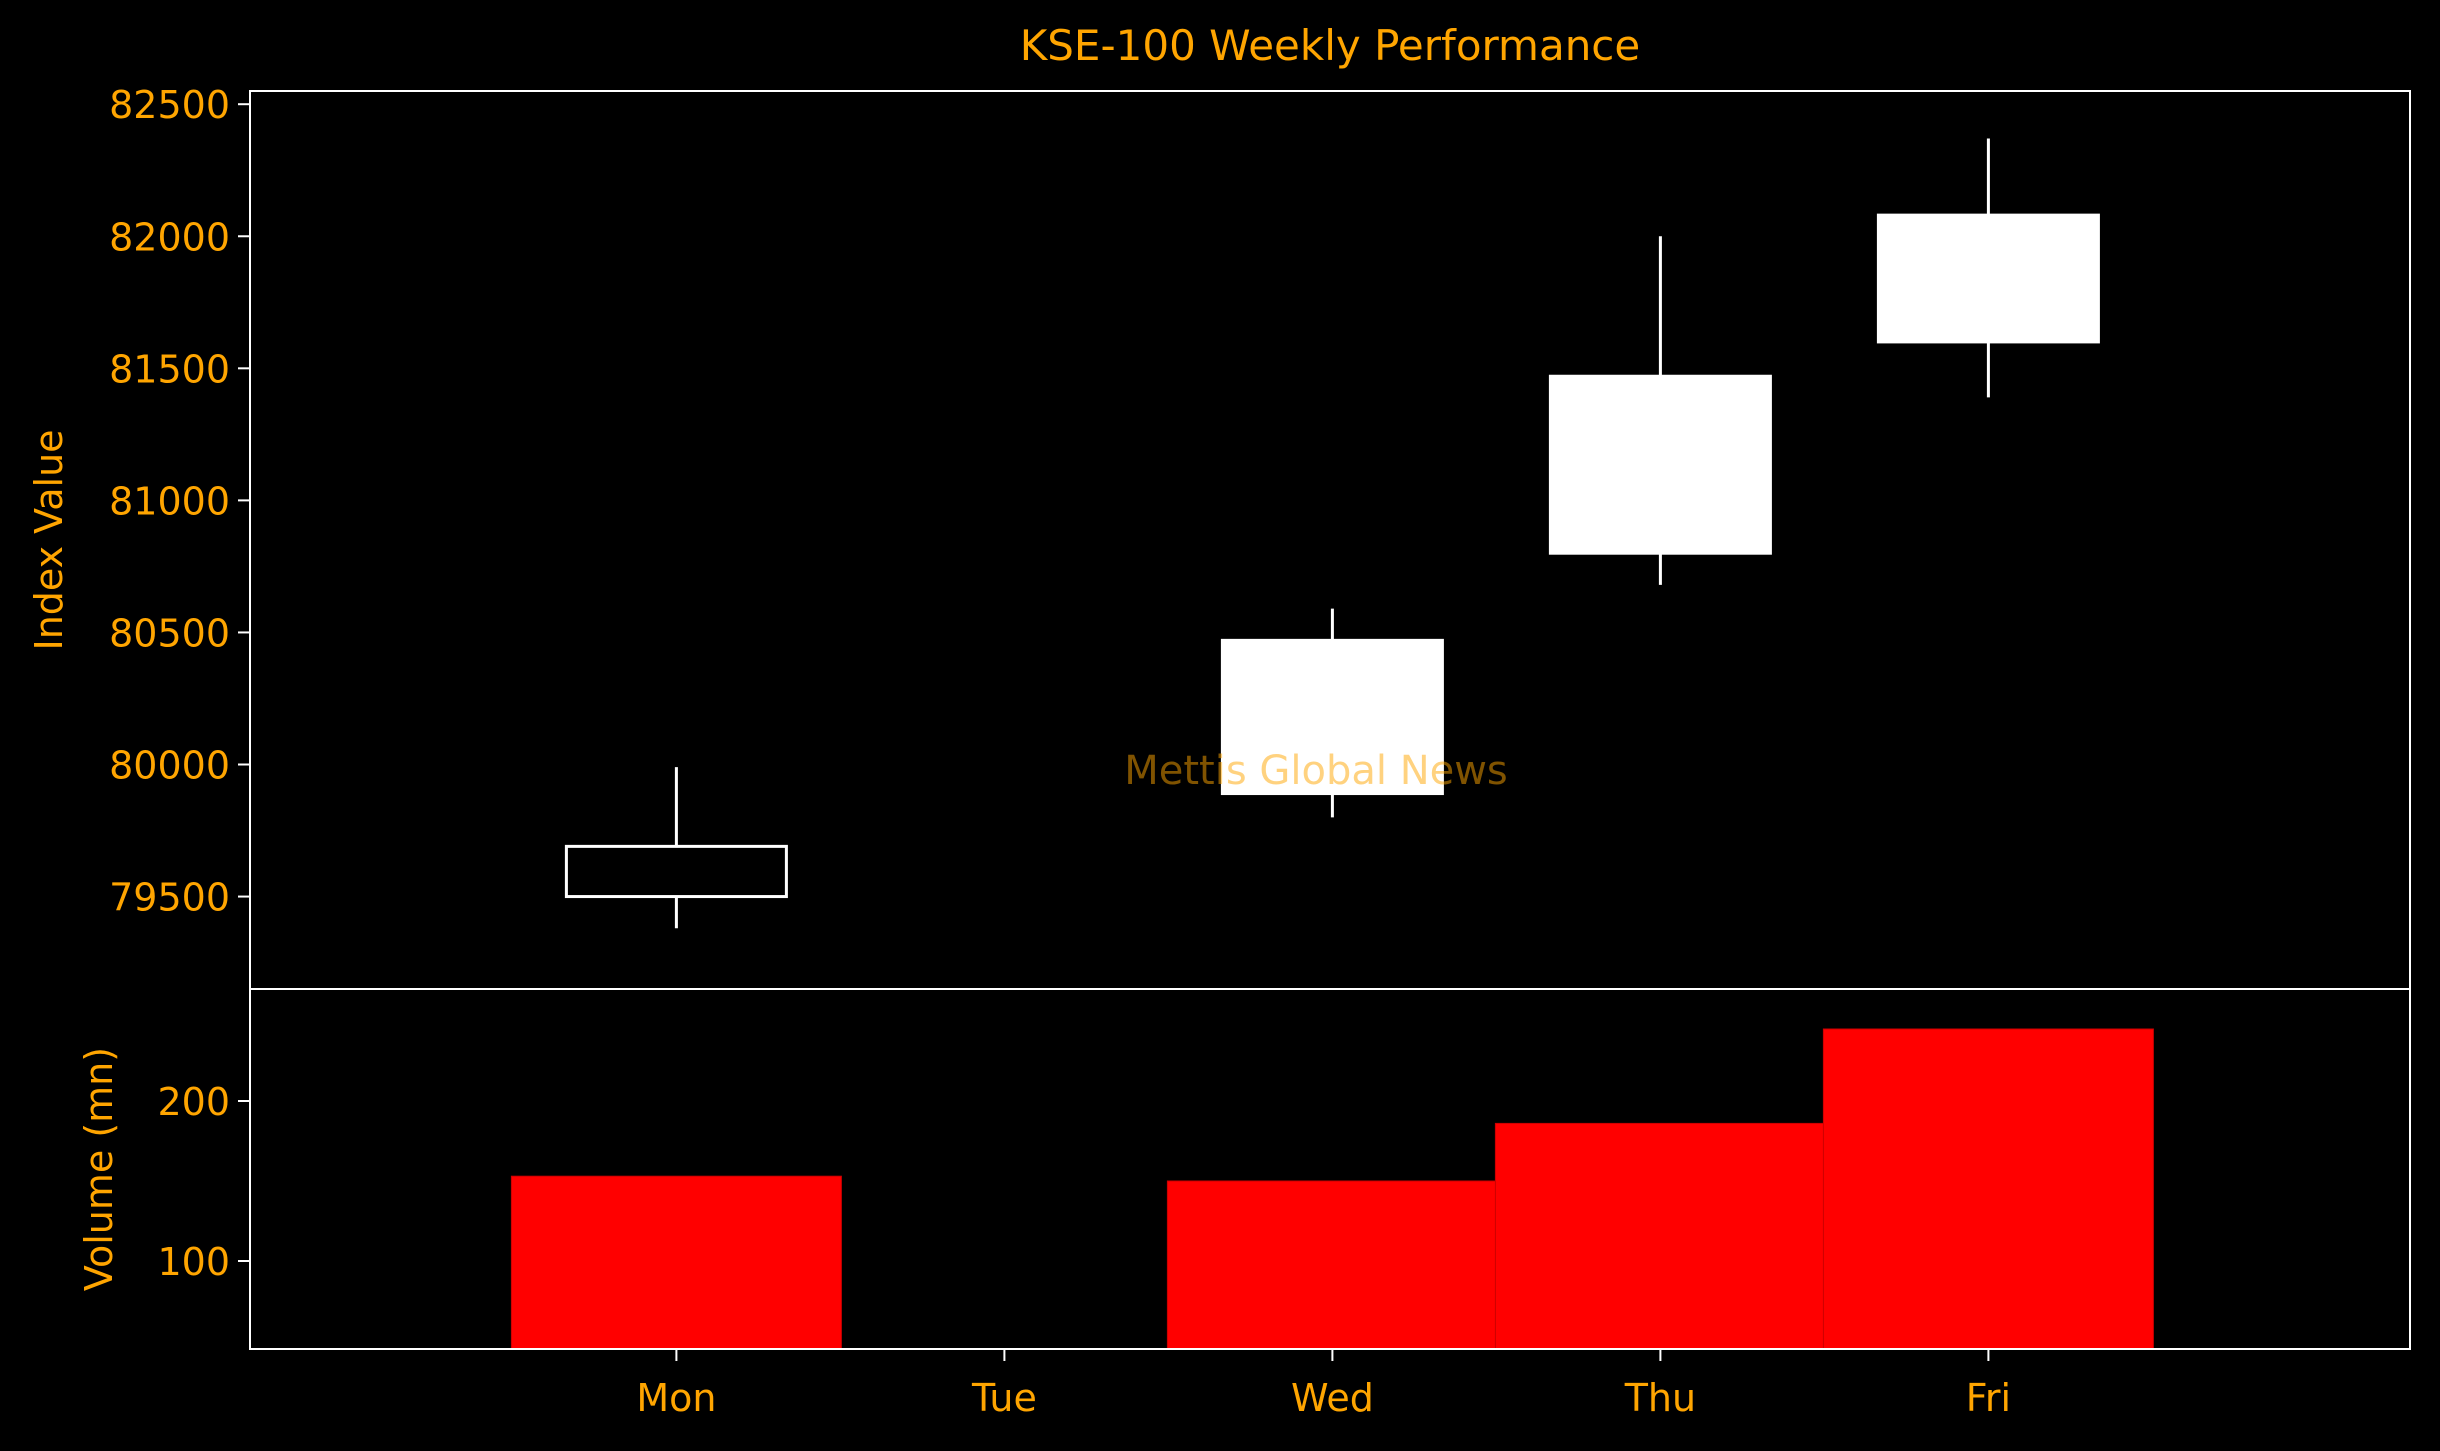 The height and width of the screenshot is (1451, 2440). Describe the element at coordinates (169, 501) in the screenshot. I see `price-y-tick-label-3: 81000` at that location.